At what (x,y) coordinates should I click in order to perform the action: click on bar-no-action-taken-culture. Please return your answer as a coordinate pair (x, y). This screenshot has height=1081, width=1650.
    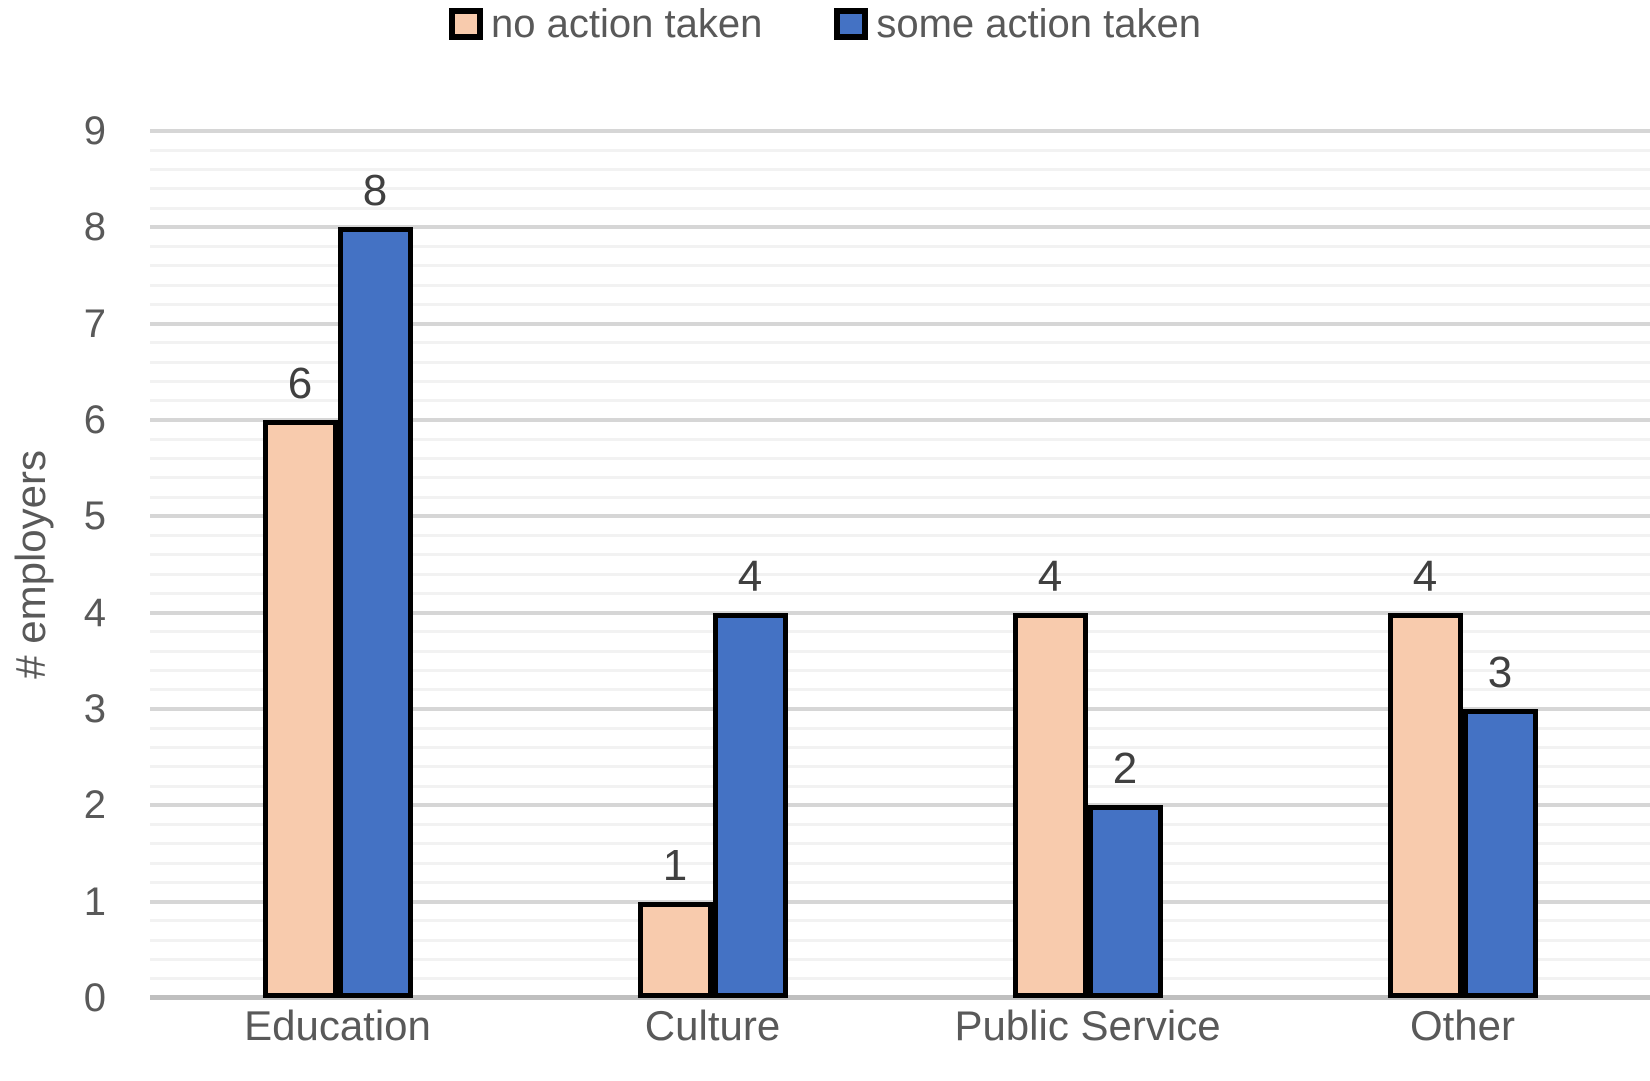
    Looking at the image, I should click on (675, 949).